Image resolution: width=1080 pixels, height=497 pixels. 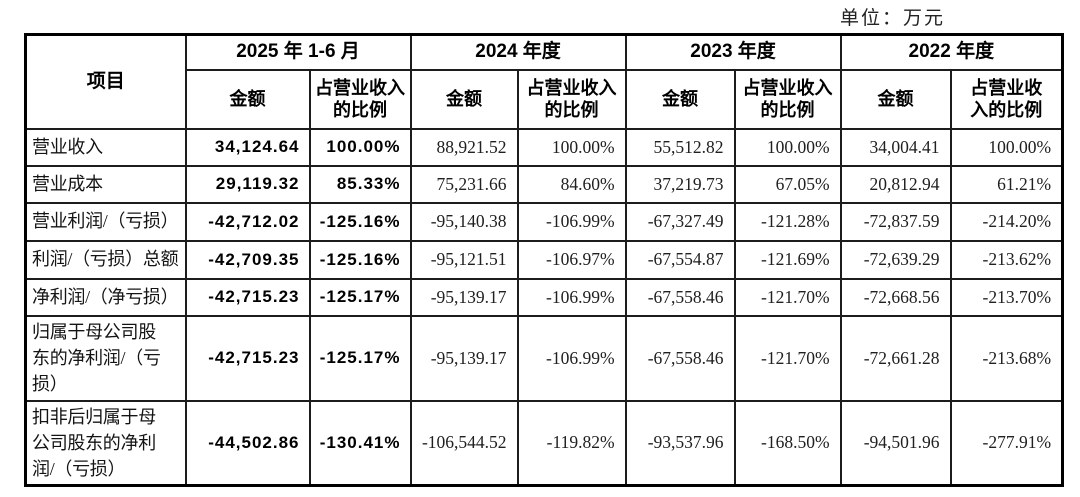 I want to click on amount-cell-2023: 55,512.82, so click(x=680, y=147).